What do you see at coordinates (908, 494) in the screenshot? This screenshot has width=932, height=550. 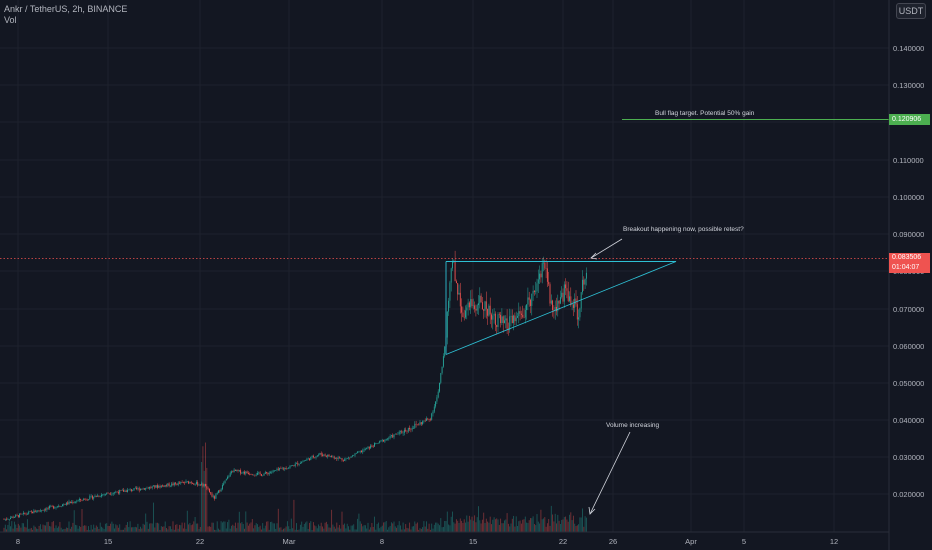 I see `y-tick-label: 0.020000` at bounding box center [908, 494].